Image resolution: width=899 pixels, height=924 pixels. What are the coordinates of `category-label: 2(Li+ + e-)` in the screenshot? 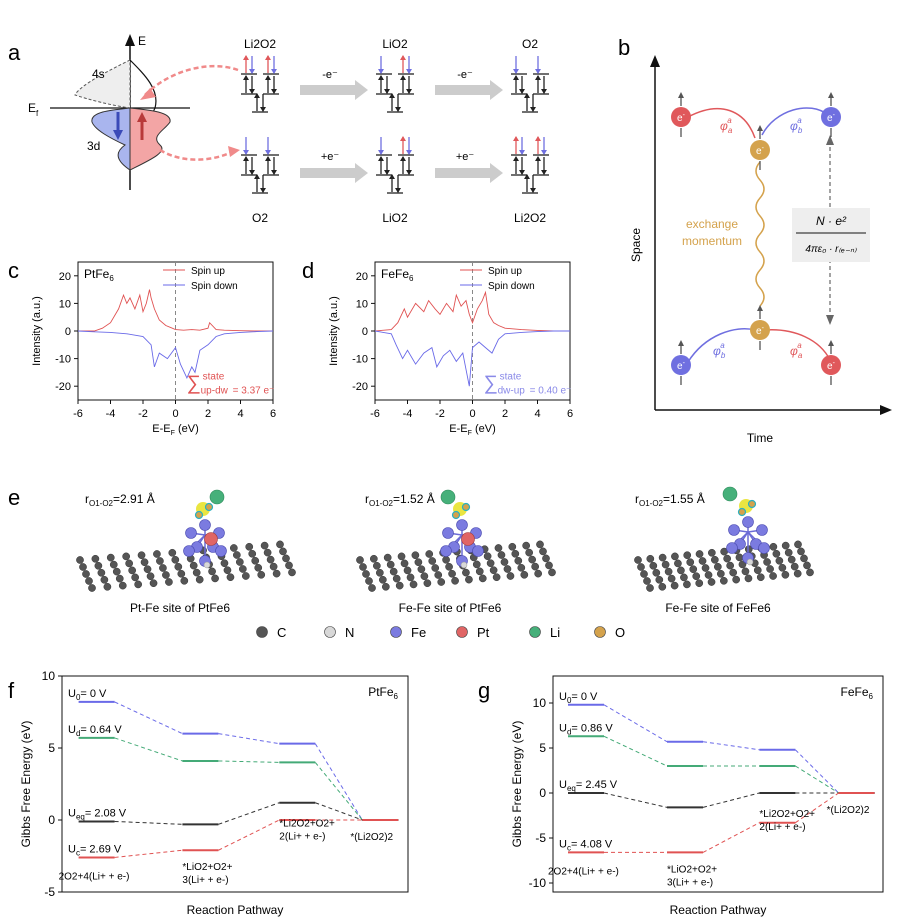 It's located at (782, 827).